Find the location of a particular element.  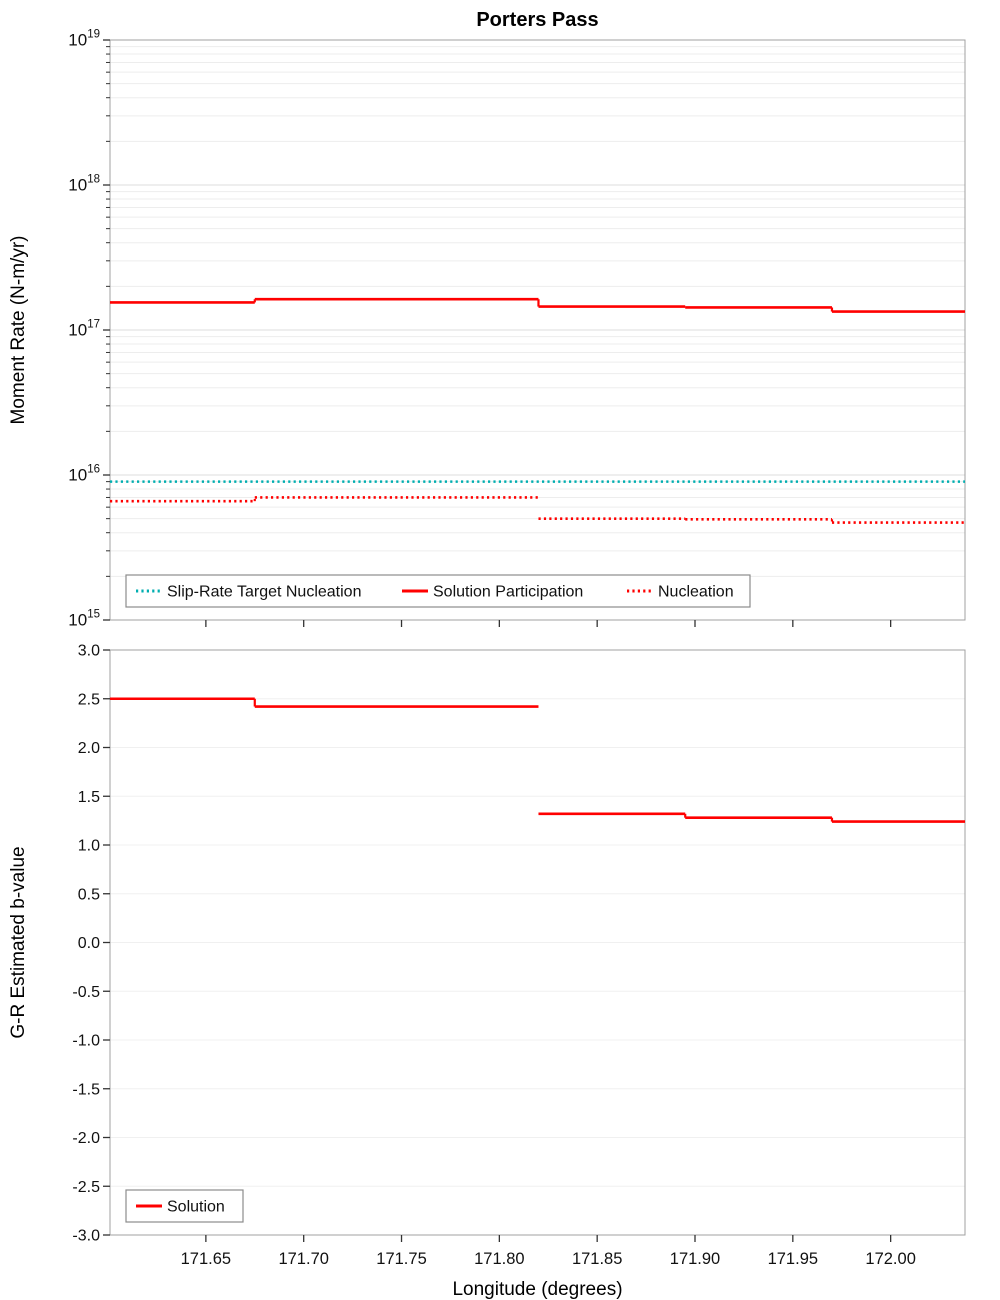

y-tick-label: -1.5 is located at coordinates (86, 1089).